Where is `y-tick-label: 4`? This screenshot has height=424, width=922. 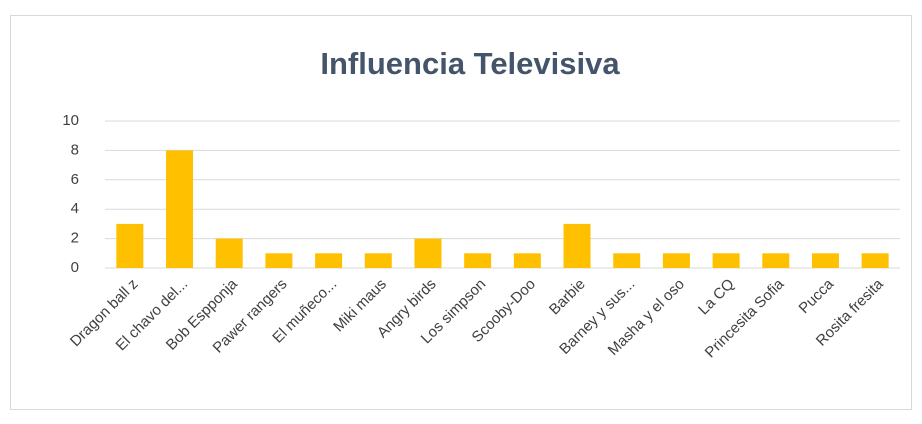
y-tick-label: 4 is located at coordinates (75, 208).